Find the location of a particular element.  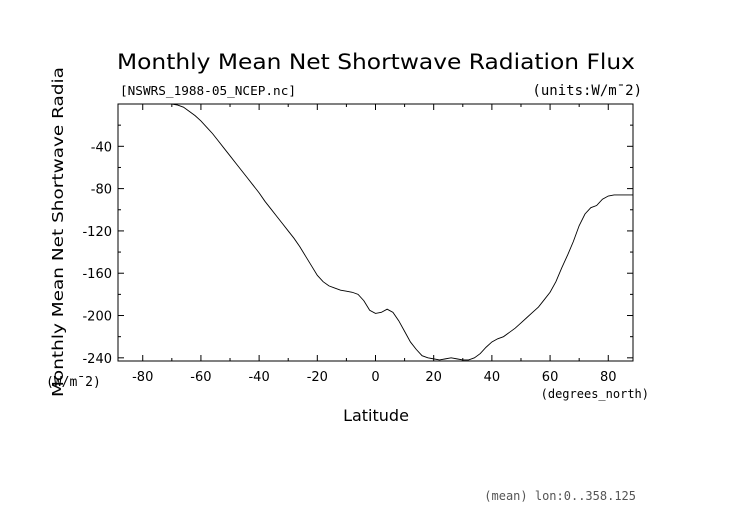

units-label: (units:W/m¯2) is located at coordinates (587, 91).